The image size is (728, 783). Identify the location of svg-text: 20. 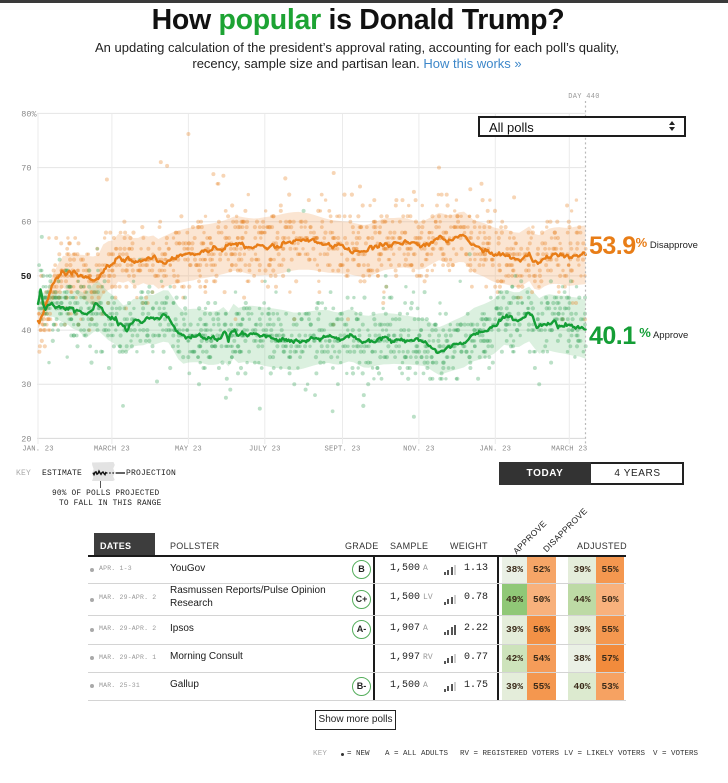
(26, 439).